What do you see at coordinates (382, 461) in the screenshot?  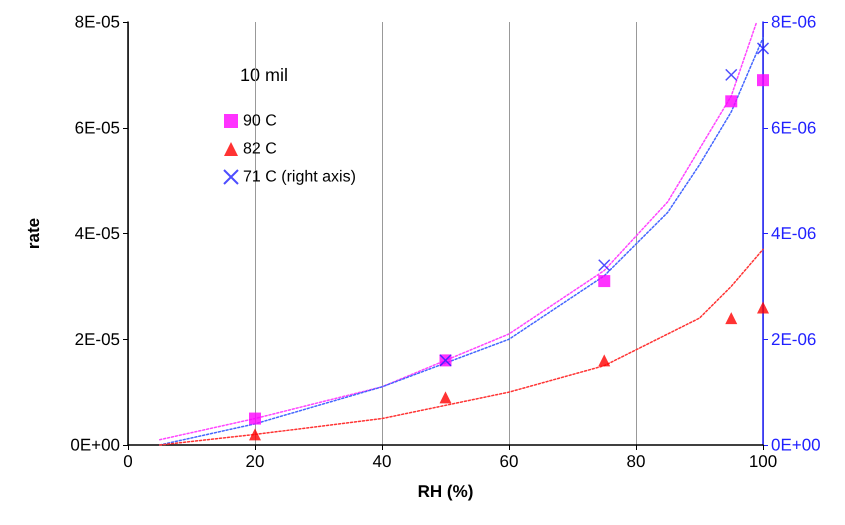 I see `x-tick-label: 40` at bounding box center [382, 461].